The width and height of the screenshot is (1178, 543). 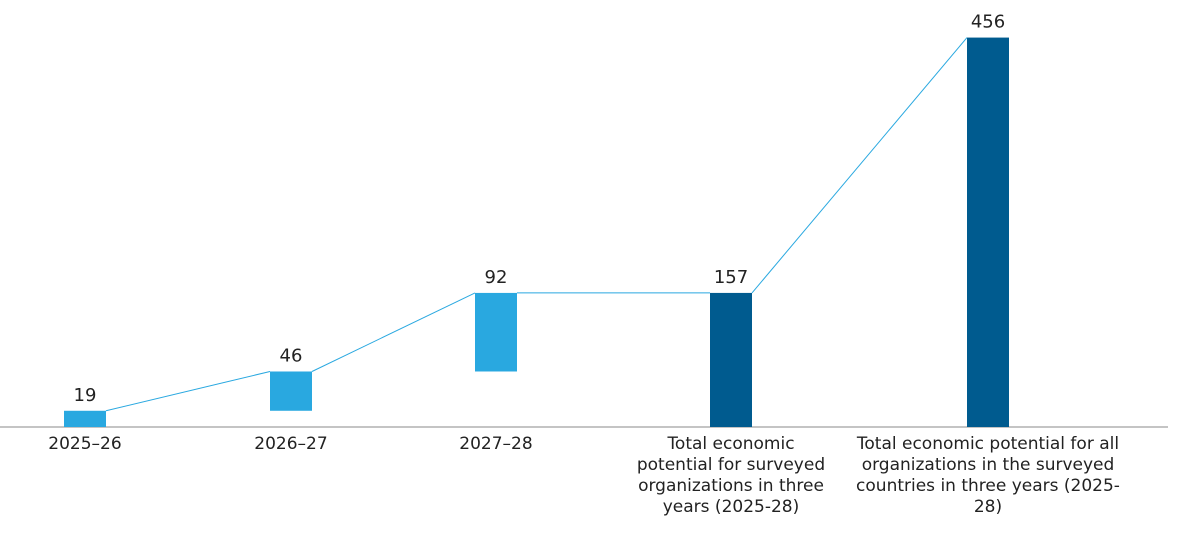 I want to click on value-label: 456, so click(x=988, y=22).